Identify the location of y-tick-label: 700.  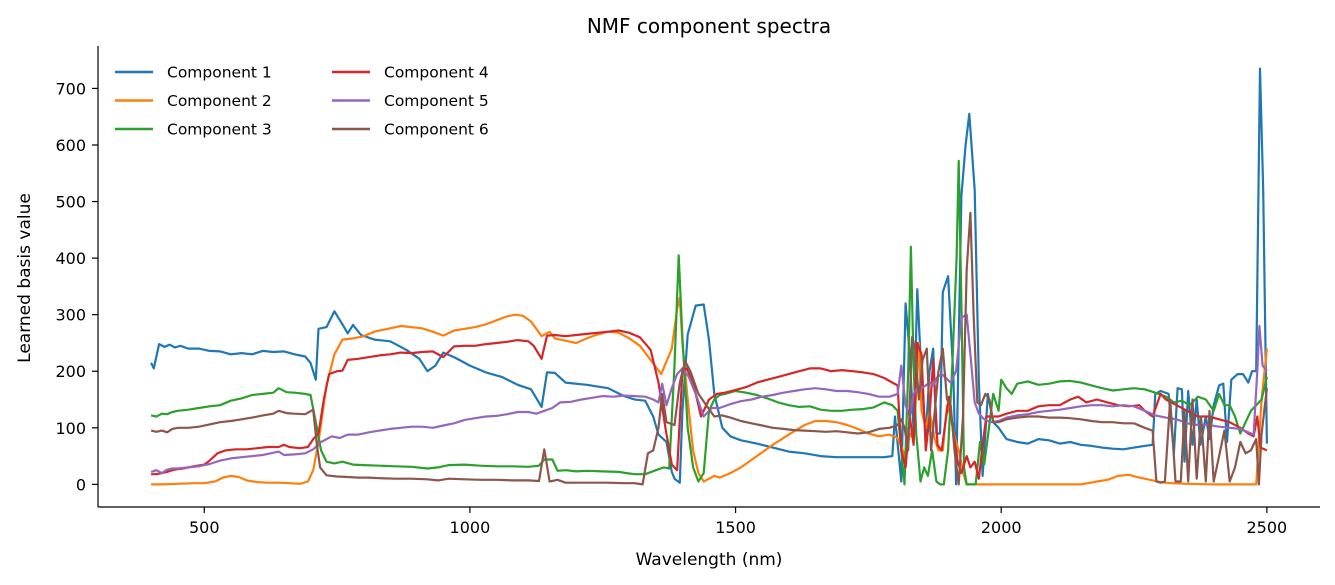
(70, 88).